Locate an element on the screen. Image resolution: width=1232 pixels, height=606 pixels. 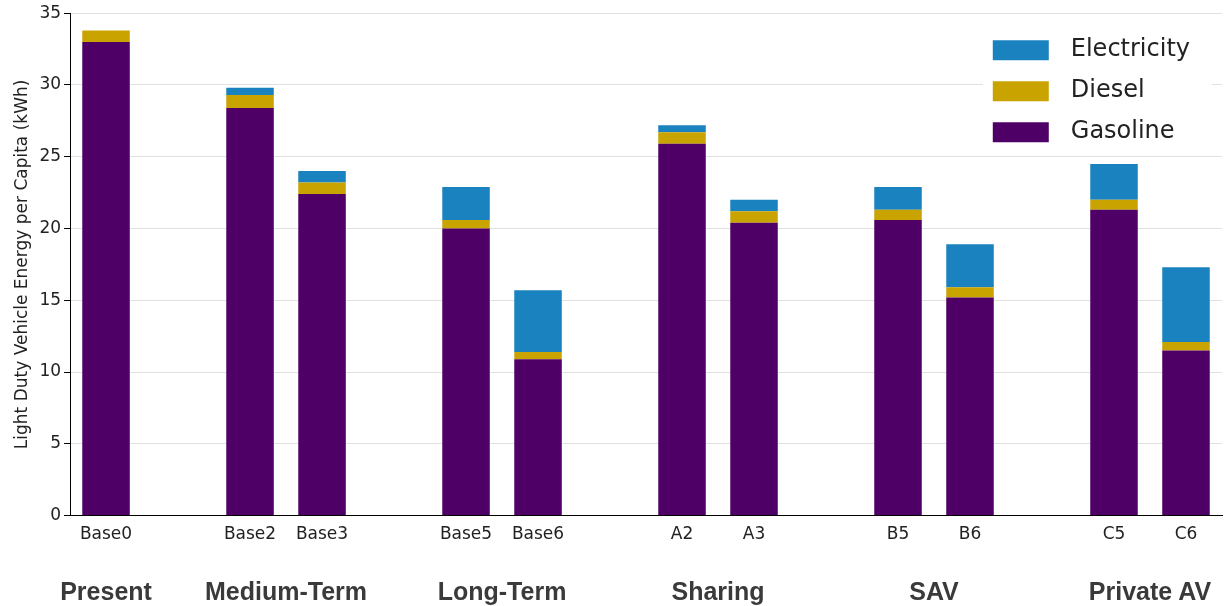
legend-label: Gasoline is located at coordinates (1122, 130).